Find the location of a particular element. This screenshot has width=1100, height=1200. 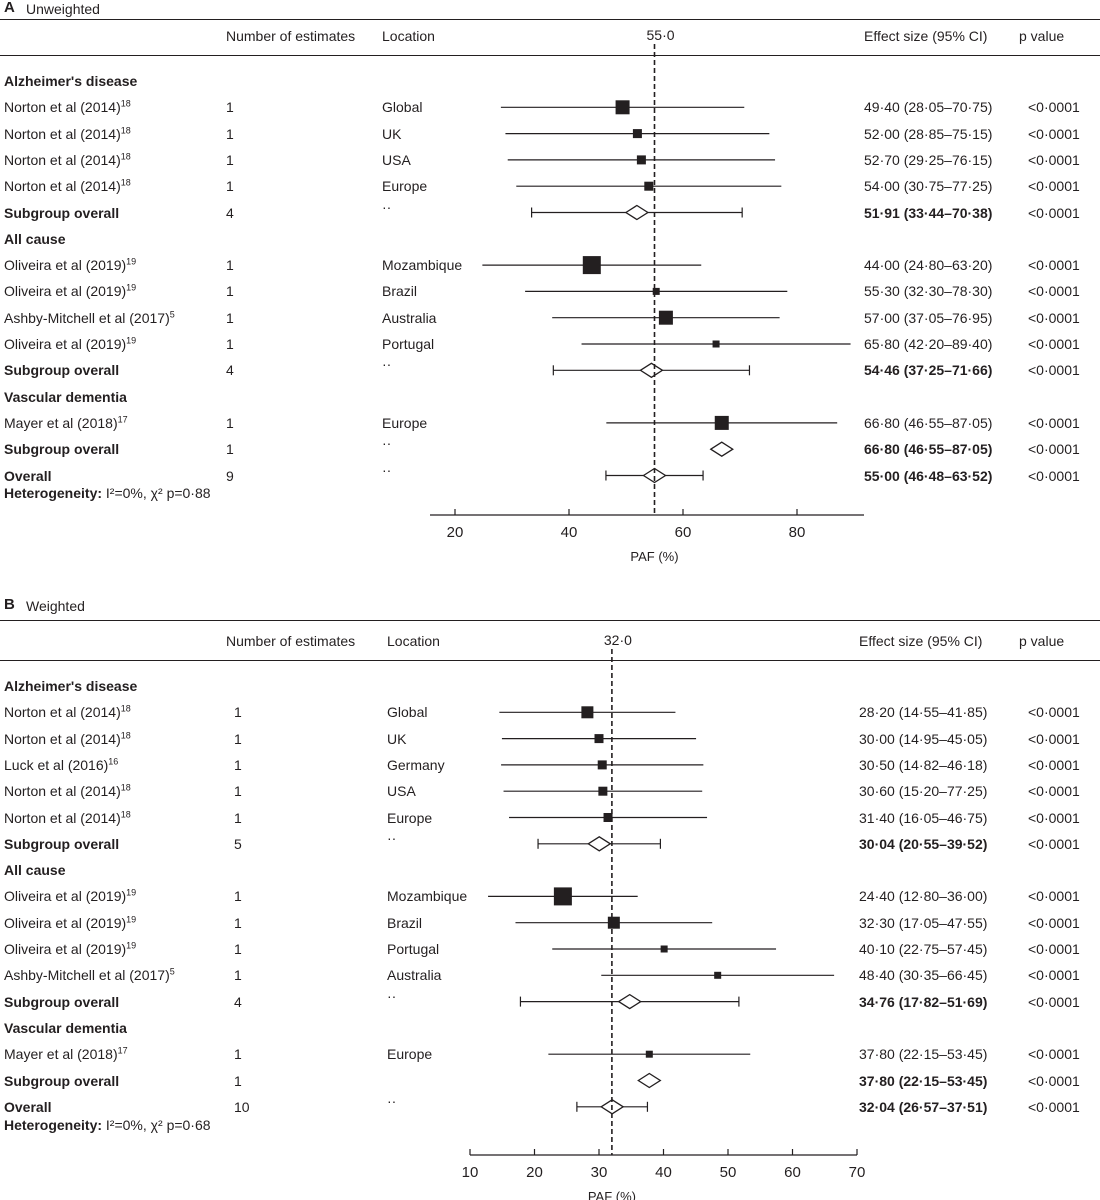

header-number-of-estimates: Number of estimates is located at coordinates (291, 641).